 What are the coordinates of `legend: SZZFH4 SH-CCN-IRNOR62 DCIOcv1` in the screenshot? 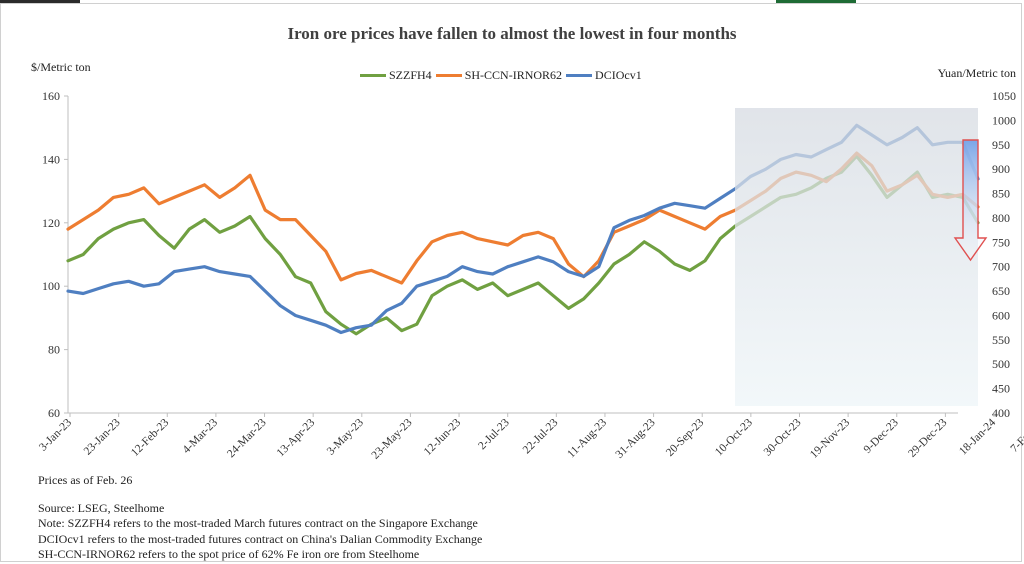 It's located at (503, 75).